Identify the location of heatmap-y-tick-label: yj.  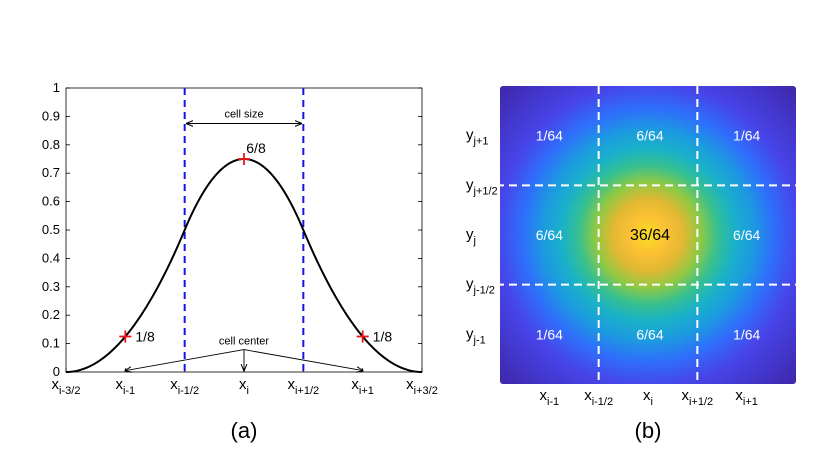
(471, 236).